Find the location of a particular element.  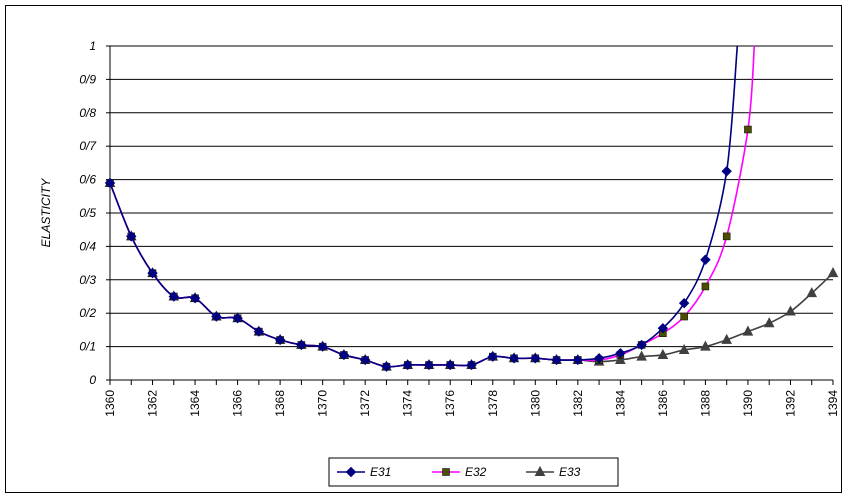

x-tick-label: 1380 is located at coordinates (535, 403).